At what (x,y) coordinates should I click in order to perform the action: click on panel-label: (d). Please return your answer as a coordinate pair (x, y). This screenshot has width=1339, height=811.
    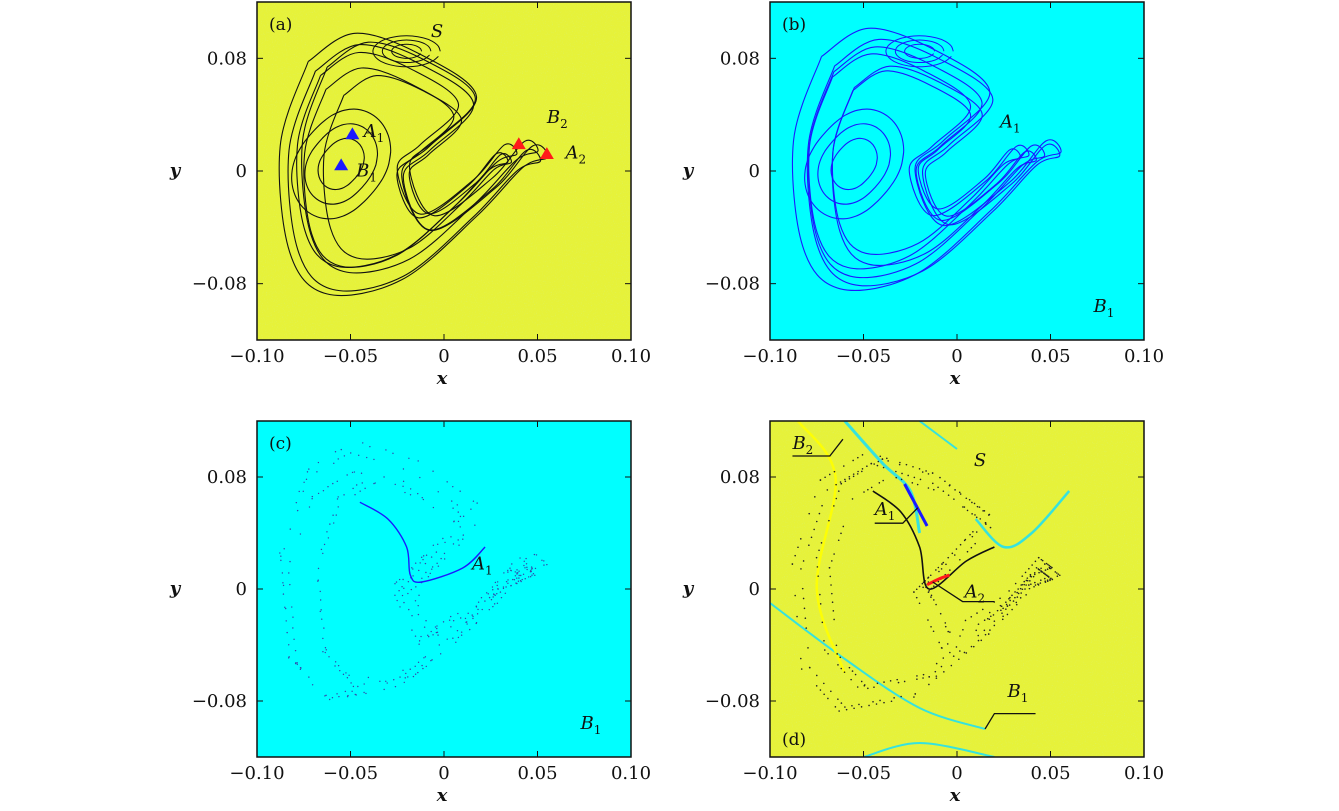
    Looking at the image, I should click on (794, 740).